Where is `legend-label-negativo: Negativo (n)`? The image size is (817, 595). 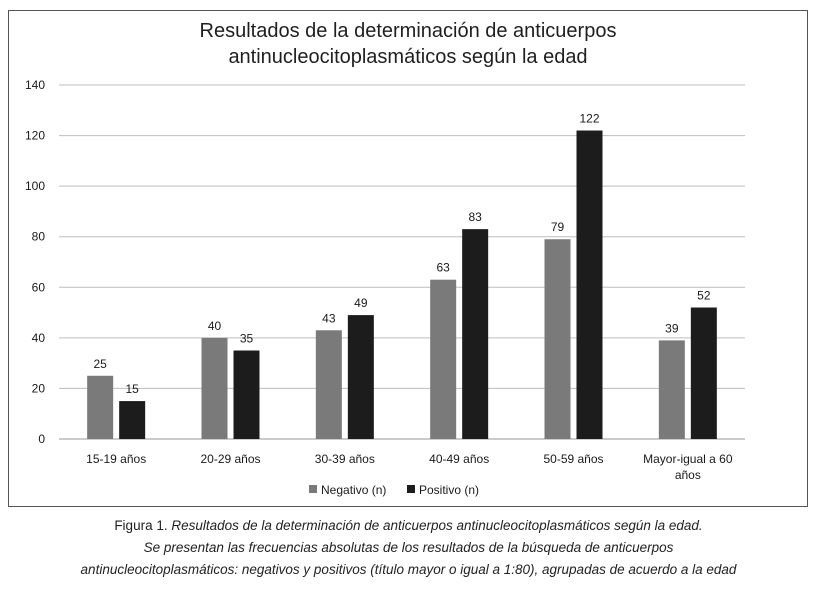 legend-label-negativo: Negativo (n) is located at coordinates (353, 490).